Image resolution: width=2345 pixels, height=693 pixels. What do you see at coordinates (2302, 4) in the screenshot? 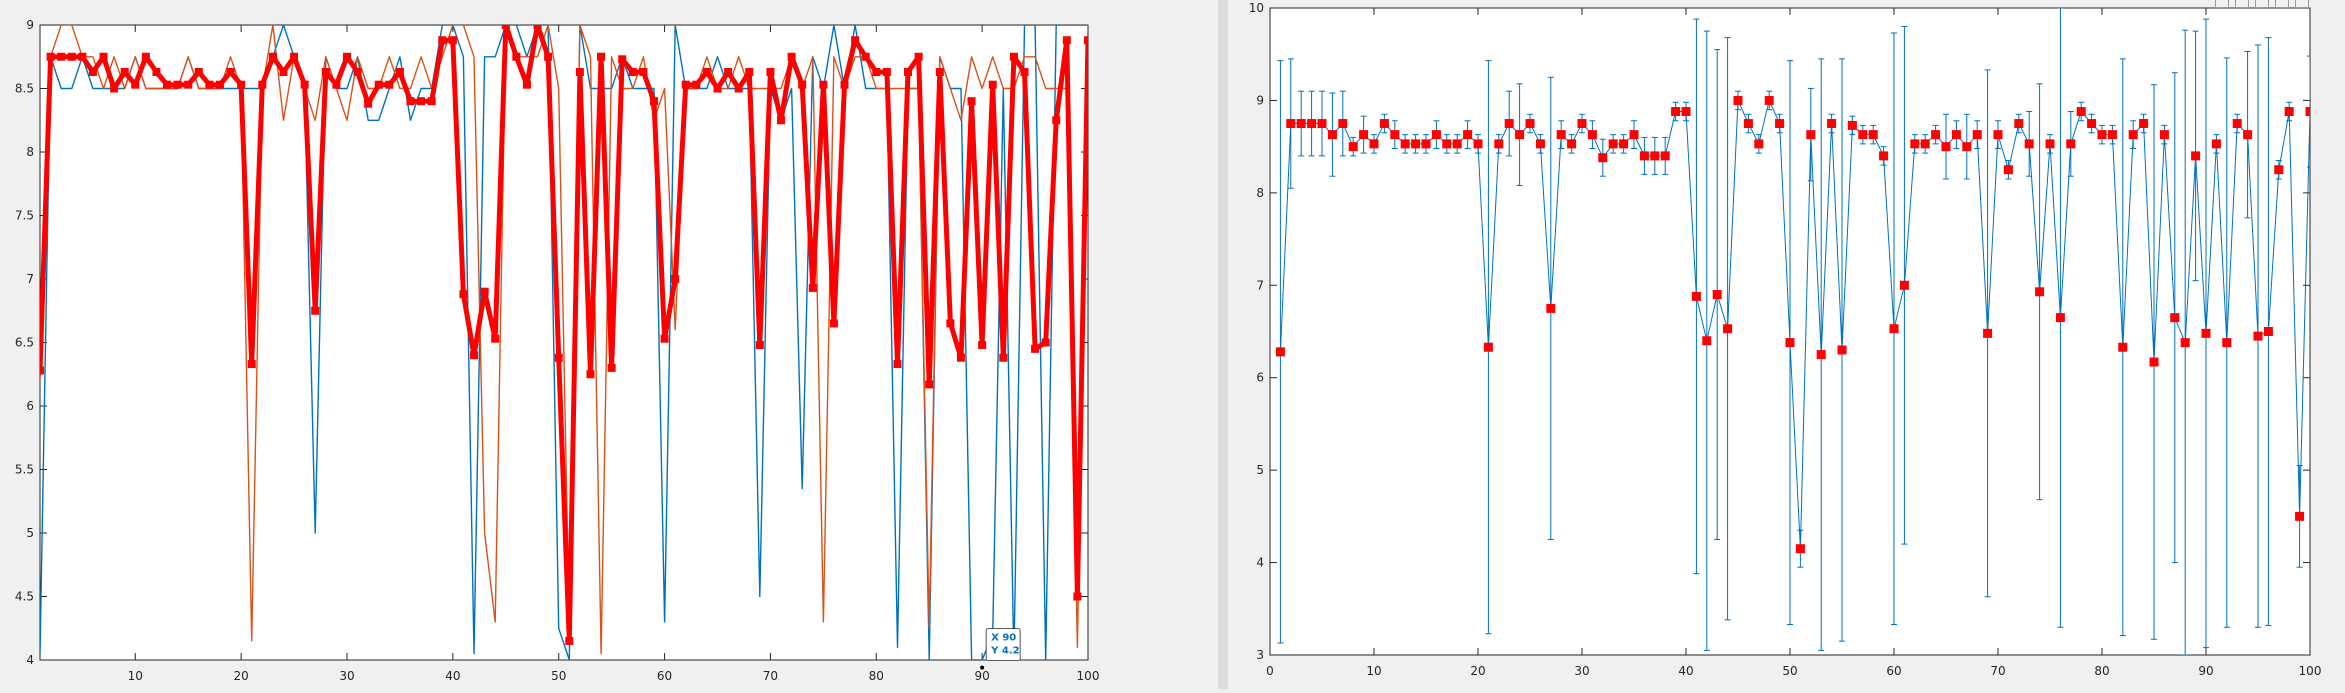
I see `home-icon` at bounding box center [2302, 4].